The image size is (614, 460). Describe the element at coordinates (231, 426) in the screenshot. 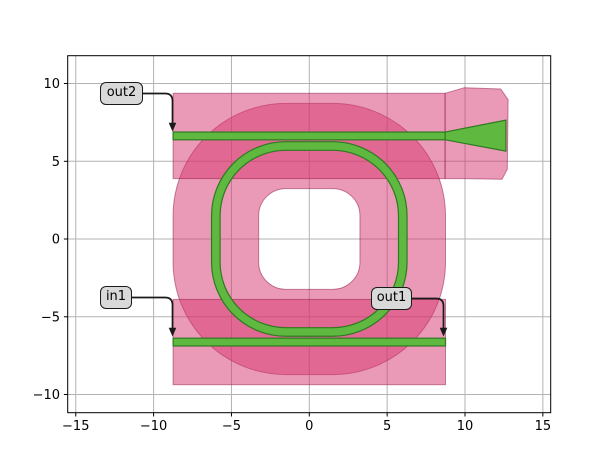

I see `x-tick-label: −5` at that location.